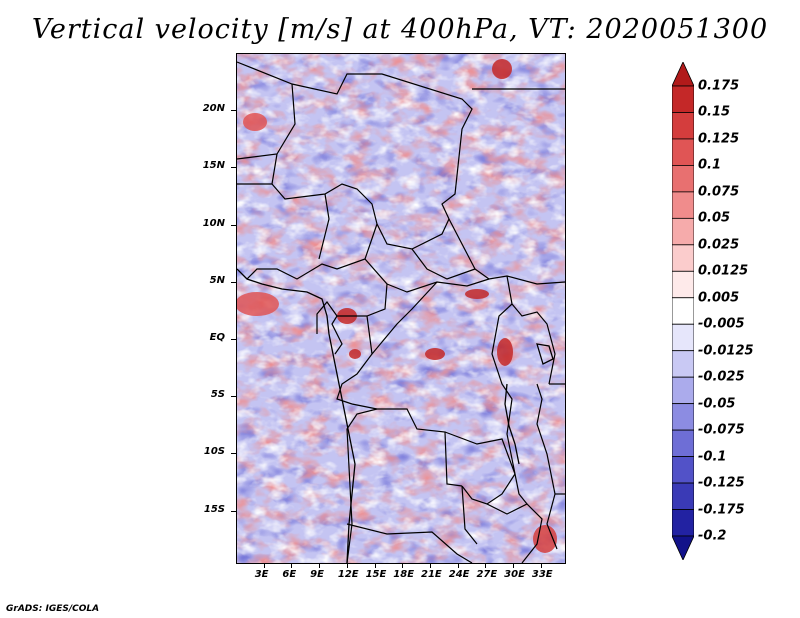  What do you see at coordinates (217, 280) in the screenshot?
I see `lat-label: 5N` at bounding box center [217, 280].